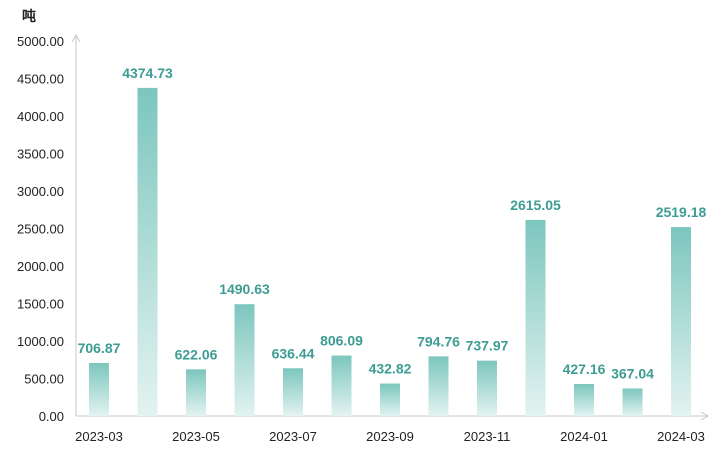 This screenshot has height=459, width=718. What do you see at coordinates (40, 116) in the screenshot?
I see `y-tick-label: 4000.00` at bounding box center [40, 116].